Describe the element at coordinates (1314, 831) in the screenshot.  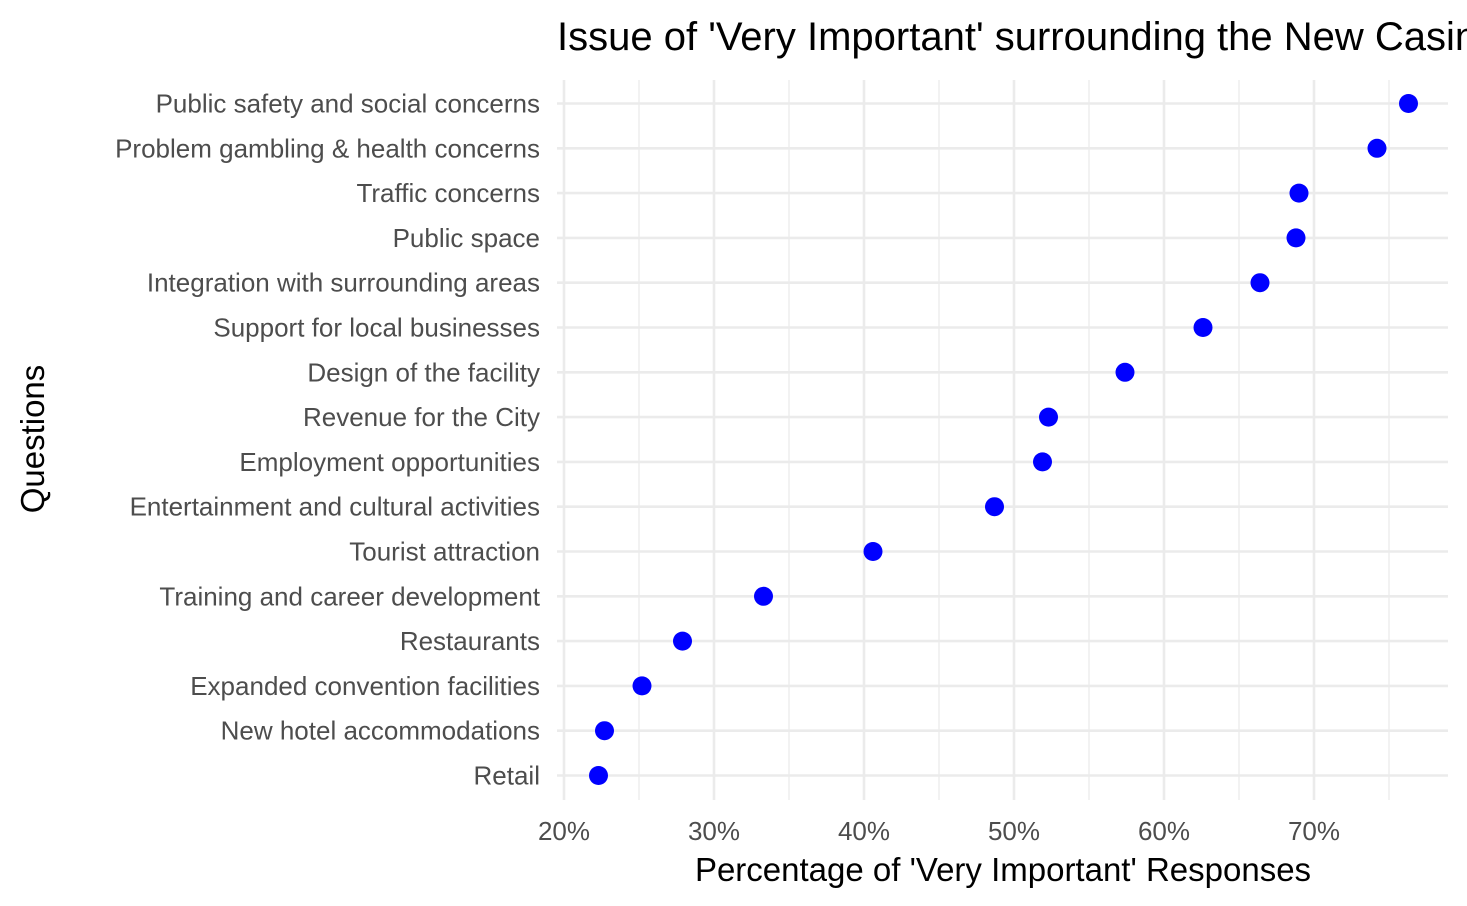
I see `x-tick-label: 70%` at that location.